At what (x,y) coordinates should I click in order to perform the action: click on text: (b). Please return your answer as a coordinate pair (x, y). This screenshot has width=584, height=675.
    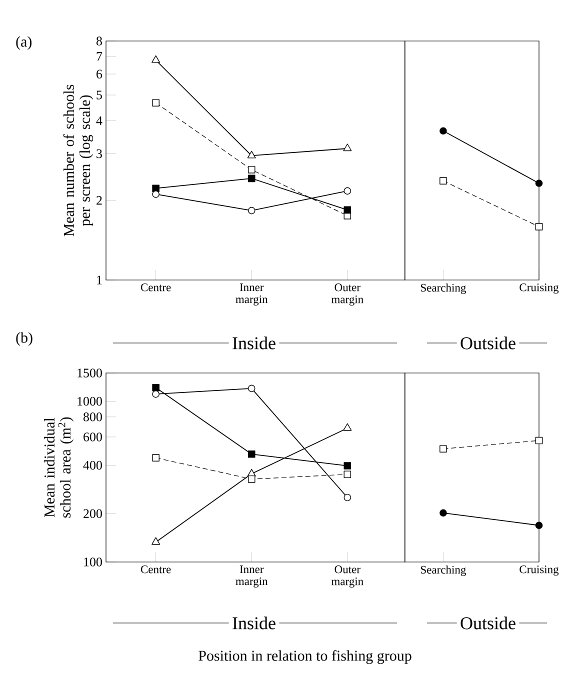
    Looking at the image, I should click on (24, 339).